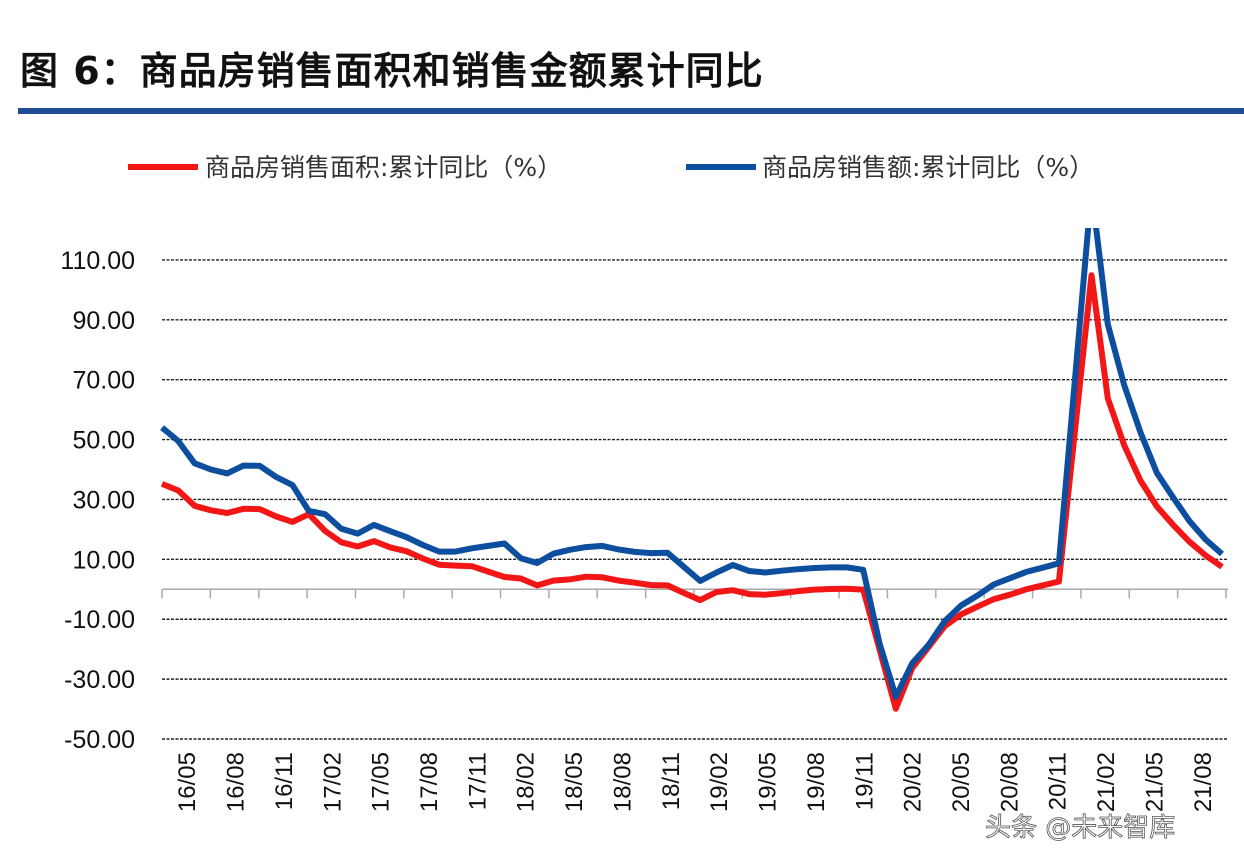  I want to click on x-tick-label: 17/05, so click(381, 782).